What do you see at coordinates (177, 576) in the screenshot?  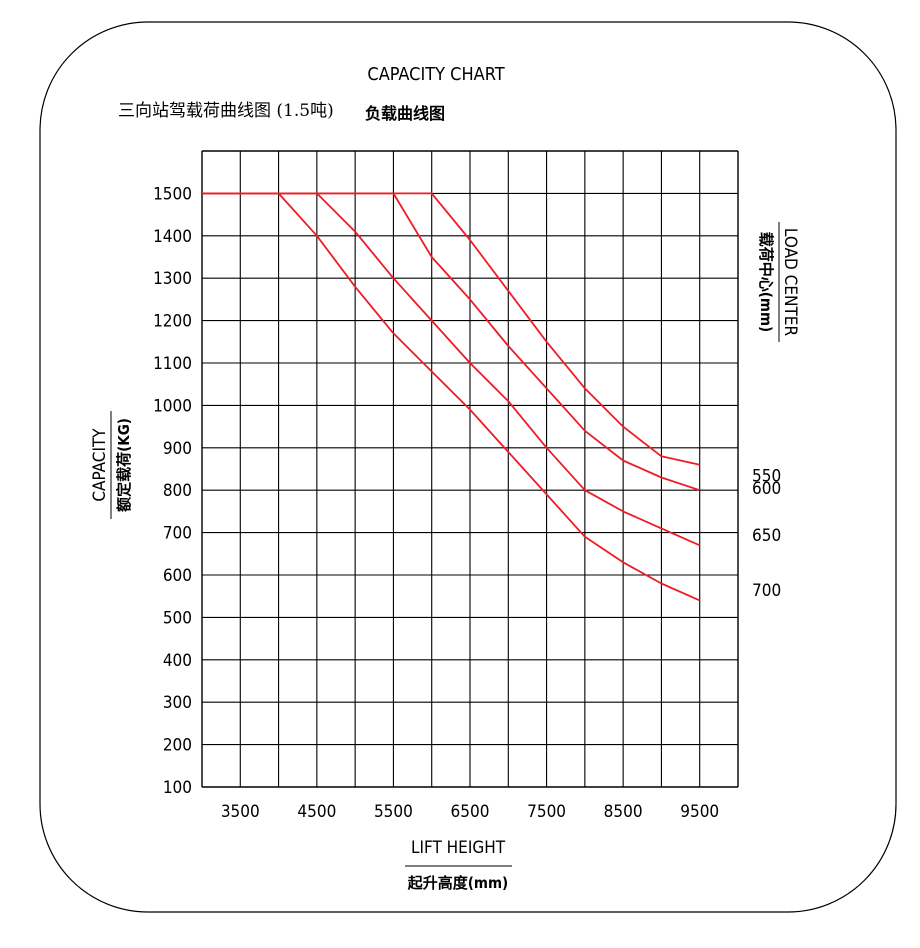 I see `y-tick-label: 600` at bounding box center [177, 576].